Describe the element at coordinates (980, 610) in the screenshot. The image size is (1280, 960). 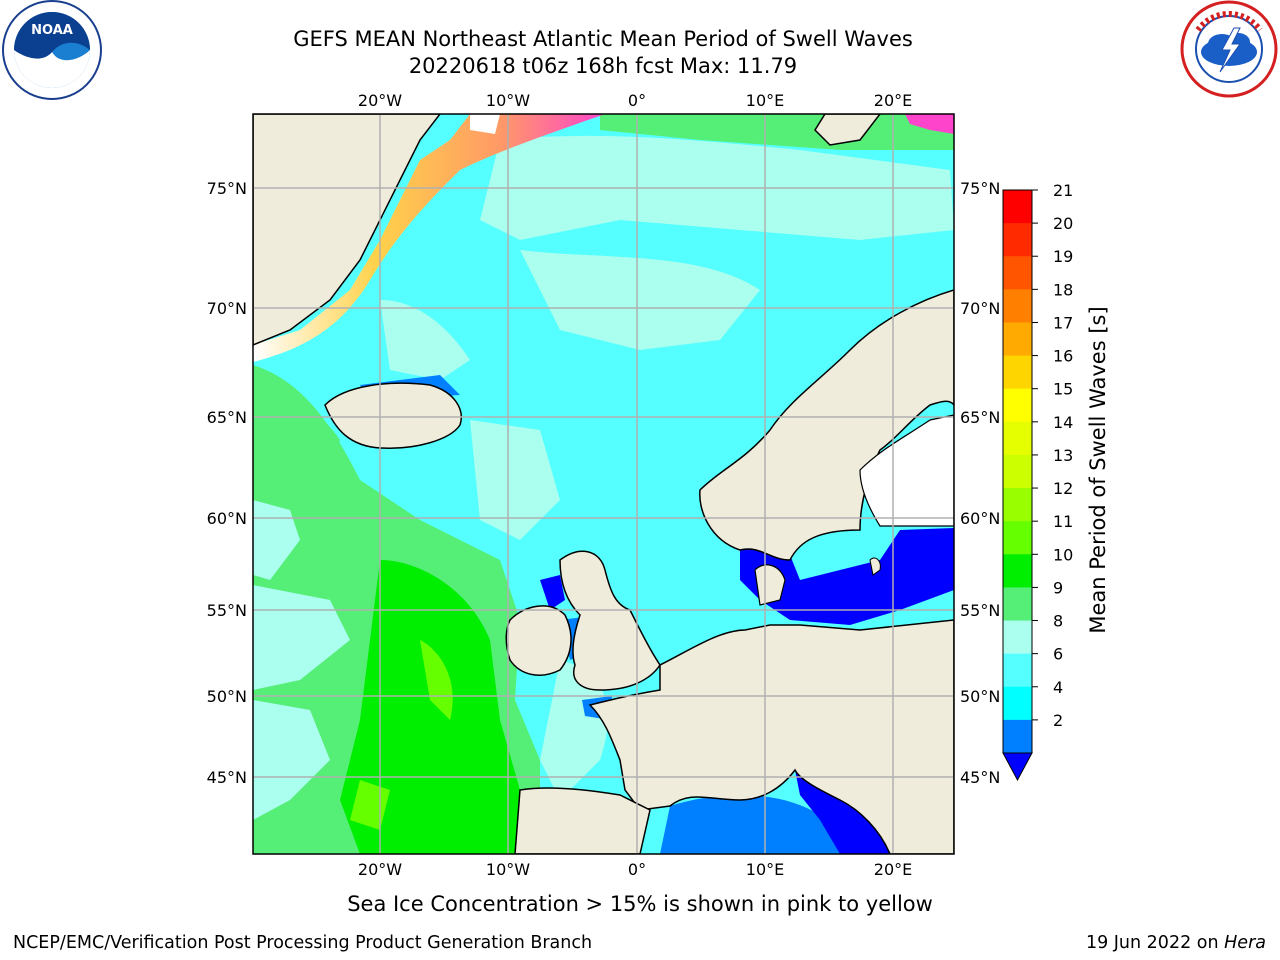
I see `lat-label-right-55n: 55°N` at that location.